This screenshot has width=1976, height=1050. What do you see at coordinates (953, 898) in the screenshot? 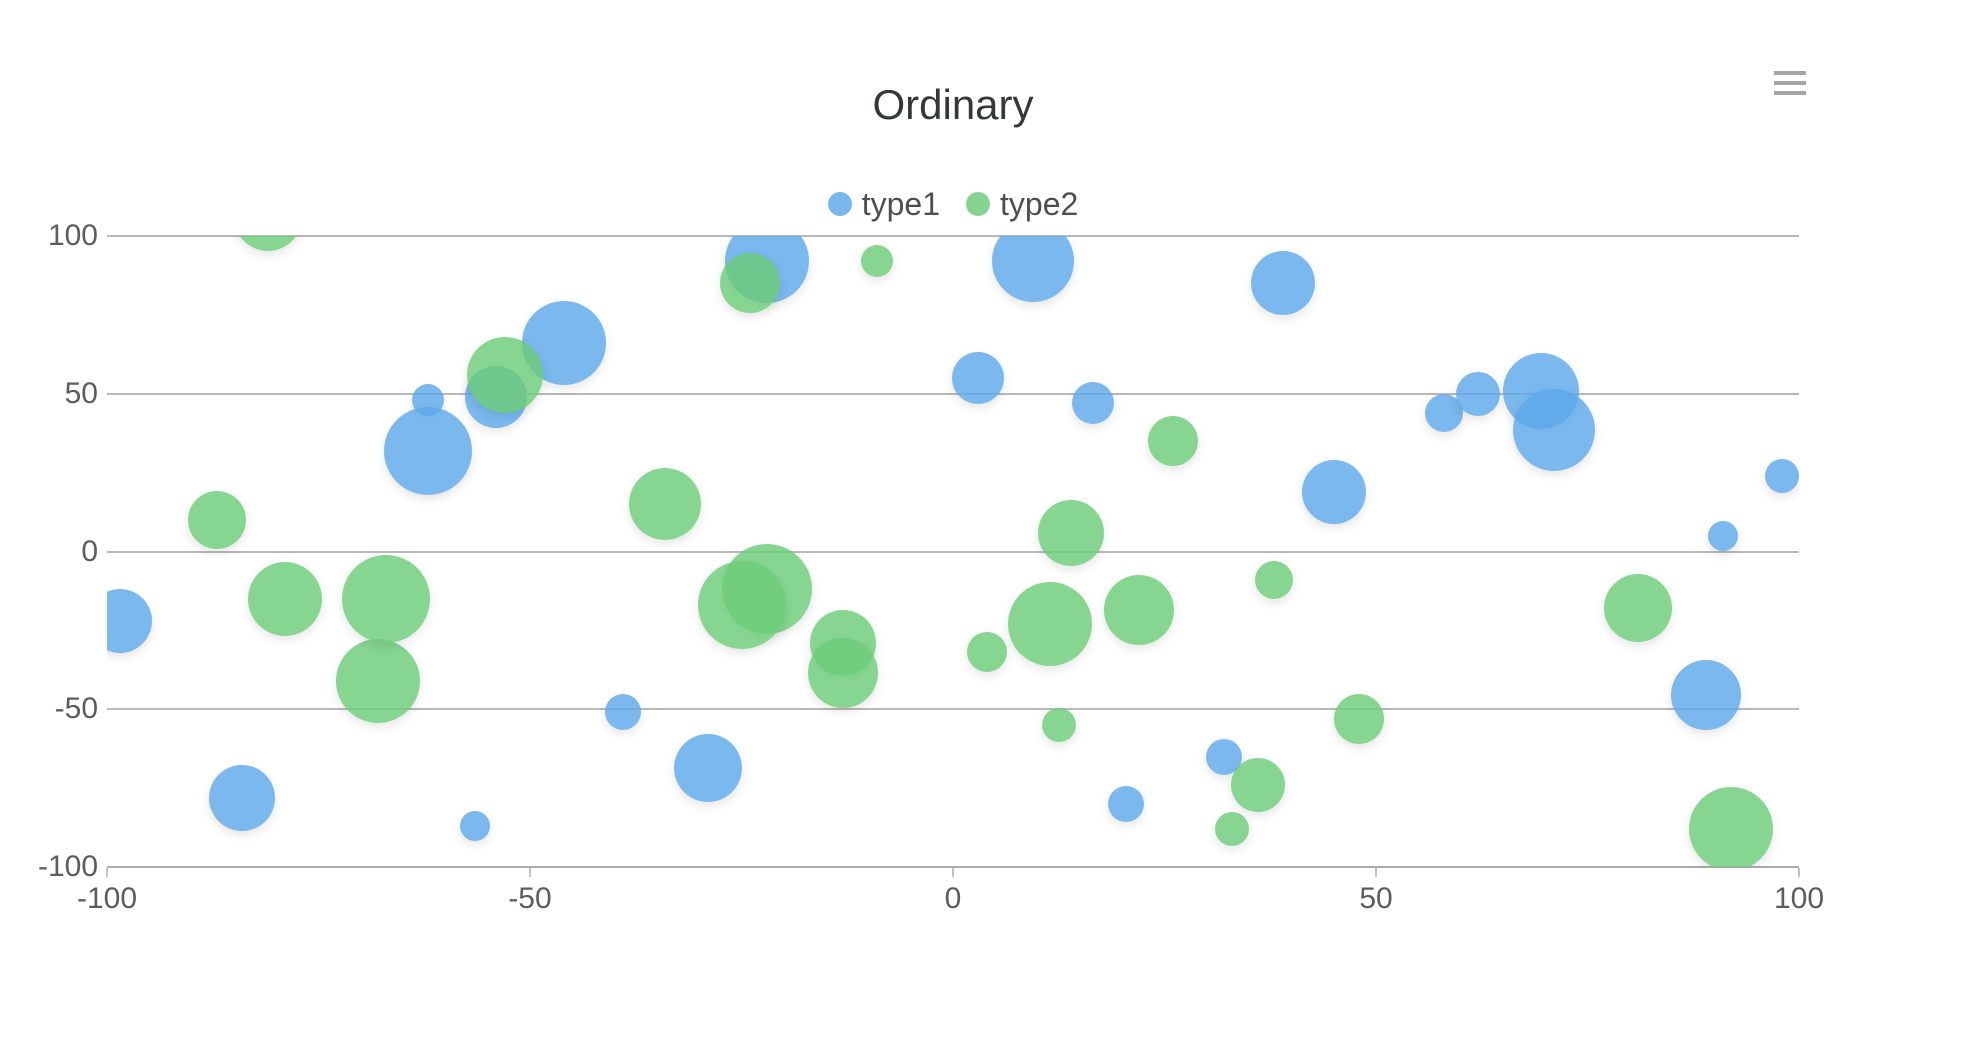
I see `x-axis-label-0: 0` at bounding box center [953, 898].